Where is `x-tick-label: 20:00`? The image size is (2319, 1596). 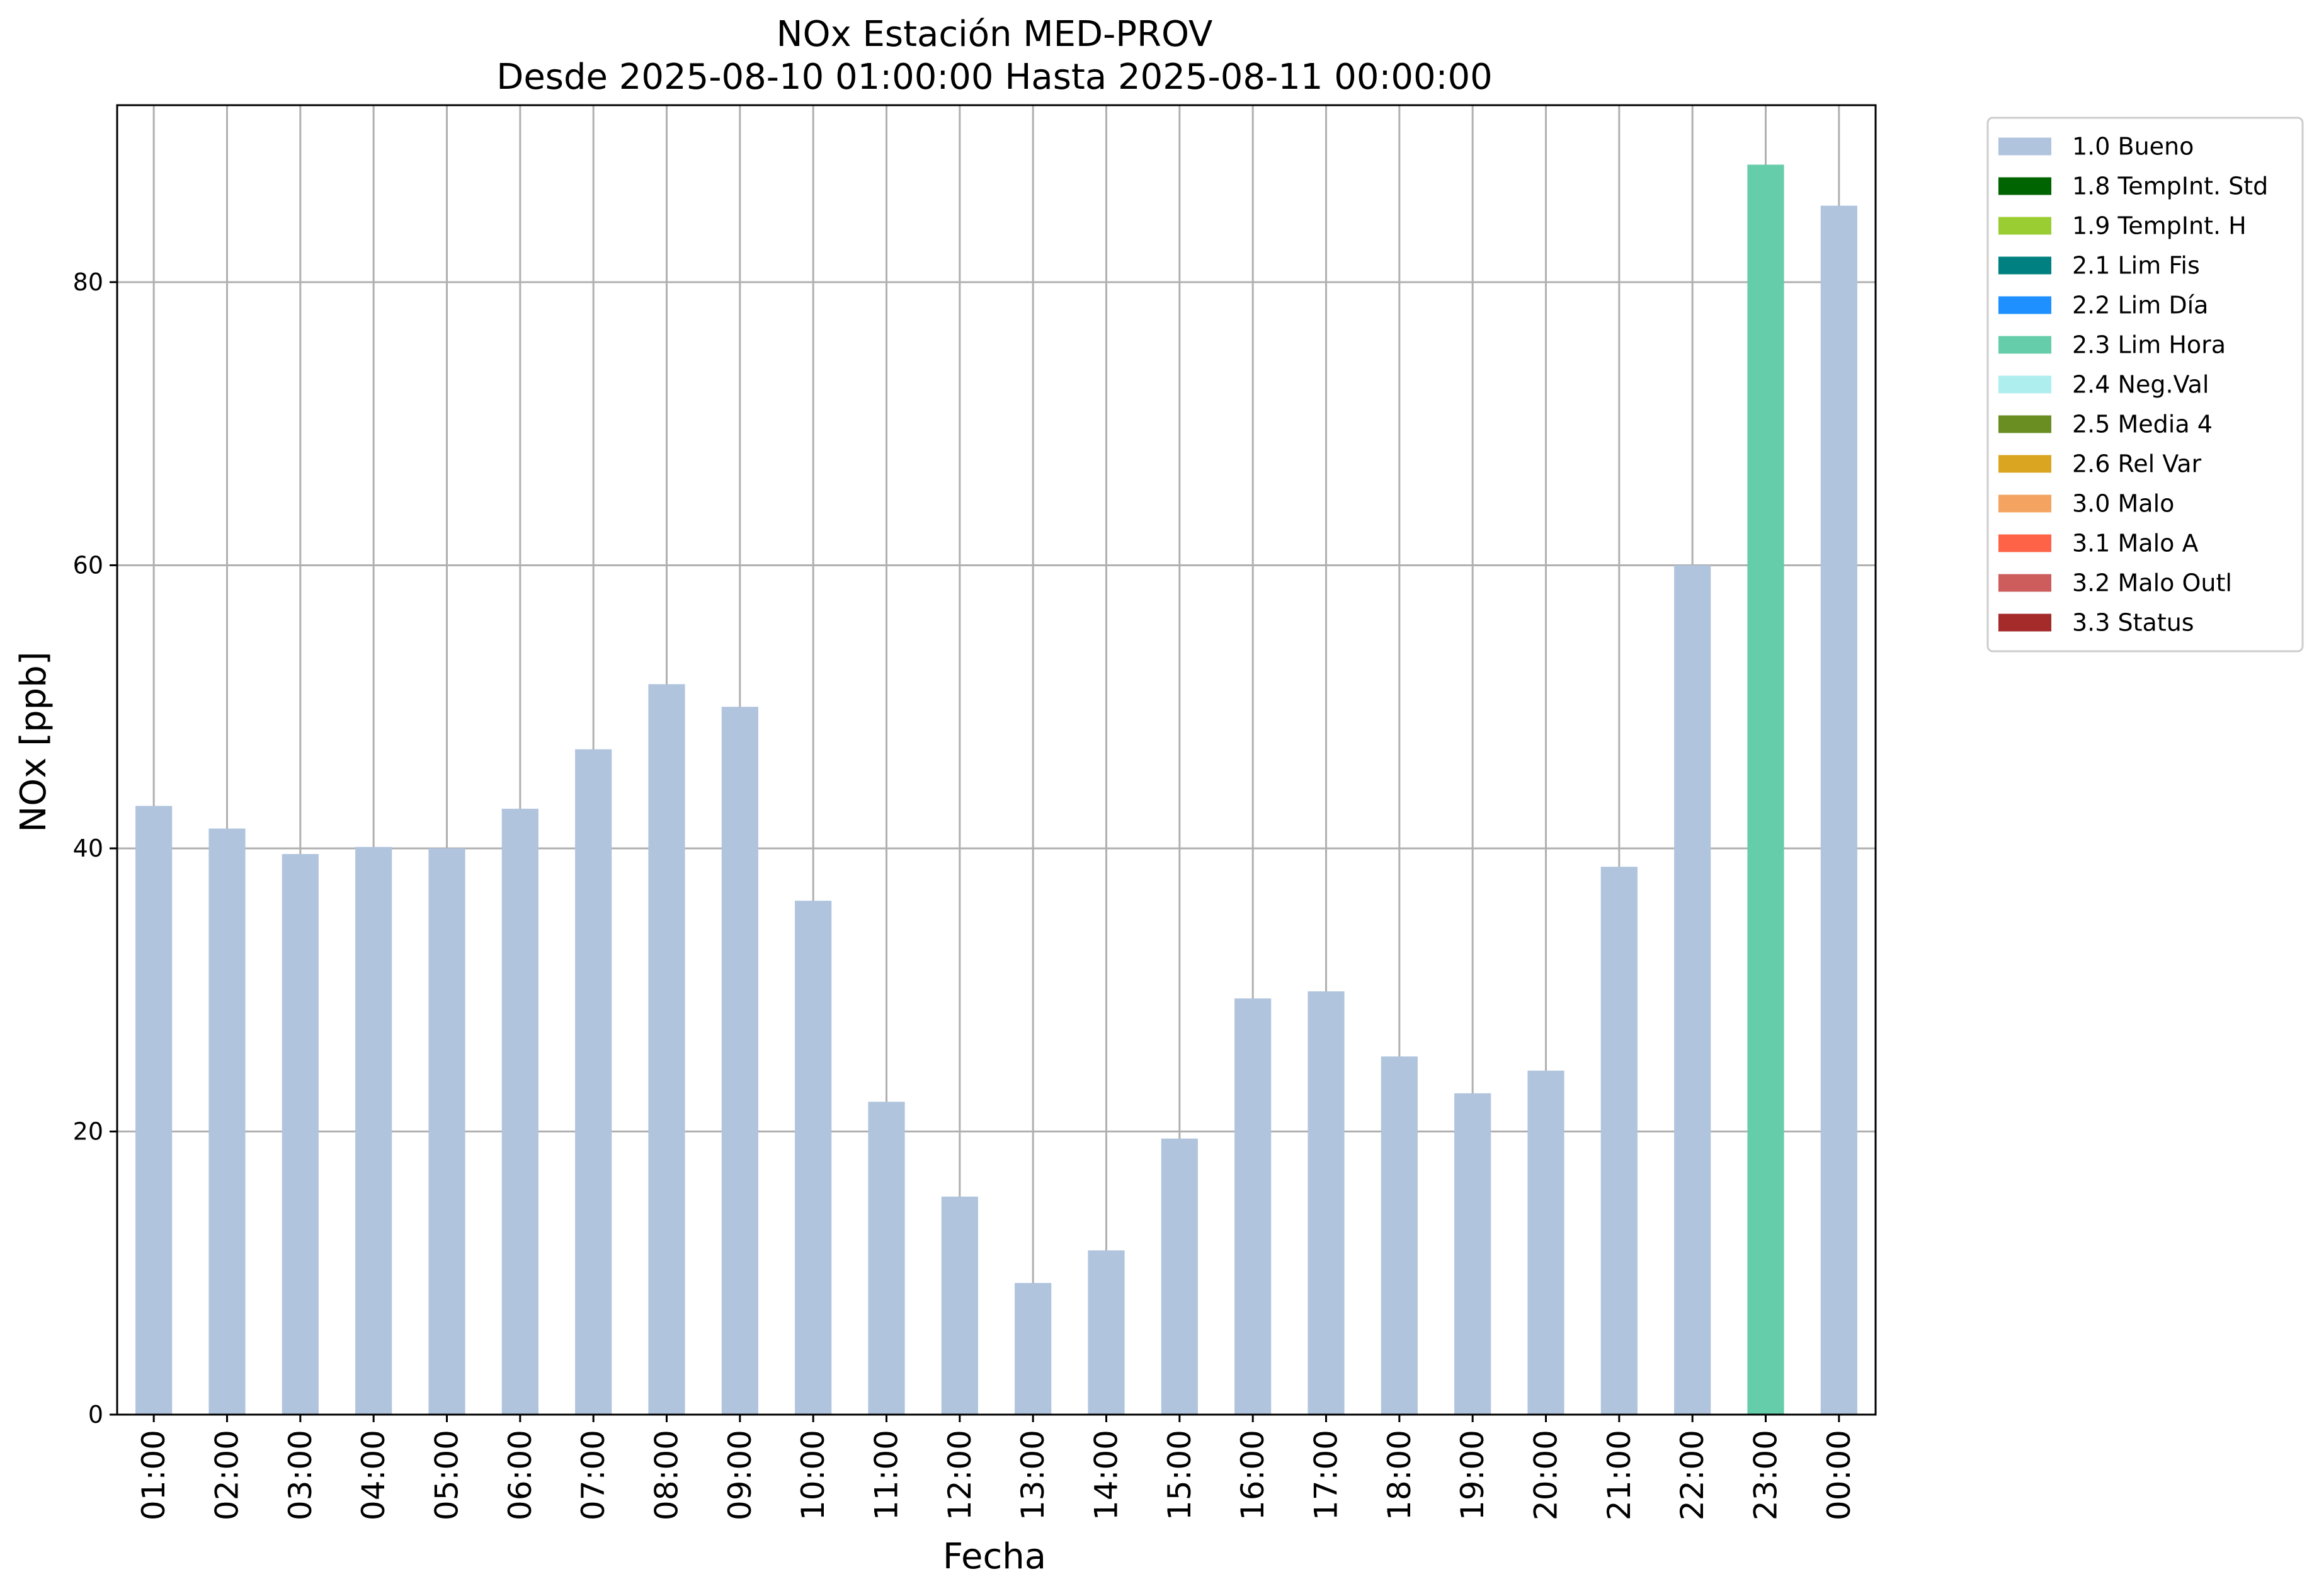 x-tick-label: 20:00 is located at coordinates (1546, 1475).